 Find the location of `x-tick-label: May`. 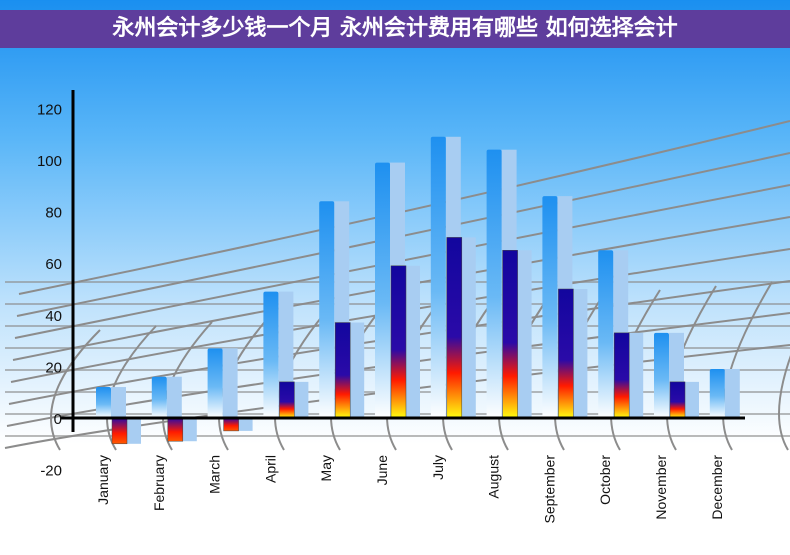

x-tick-label: May is located at coordinates (326, 468).